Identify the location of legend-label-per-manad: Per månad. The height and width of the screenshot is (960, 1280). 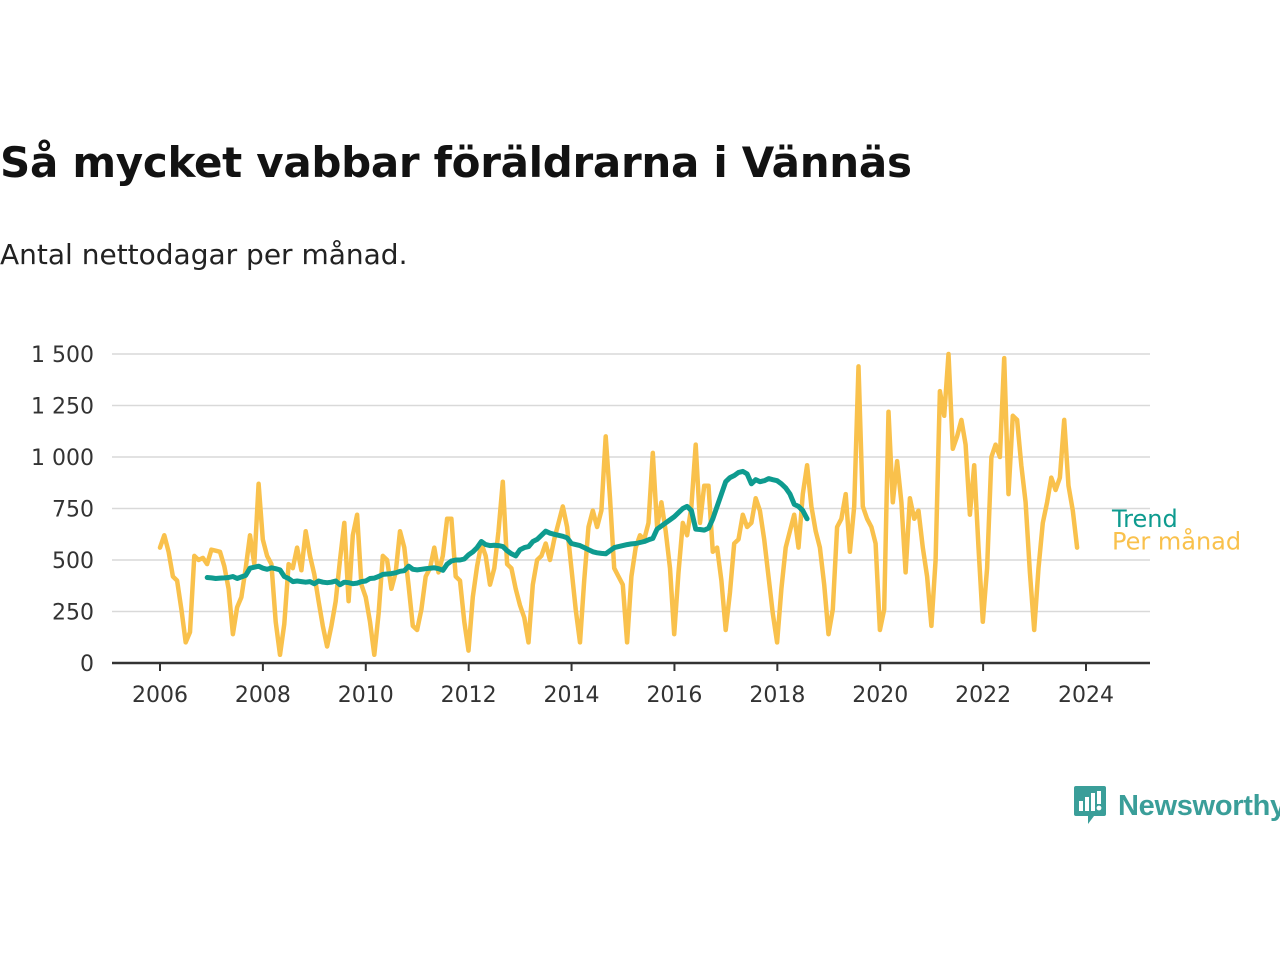
(1176, 541).